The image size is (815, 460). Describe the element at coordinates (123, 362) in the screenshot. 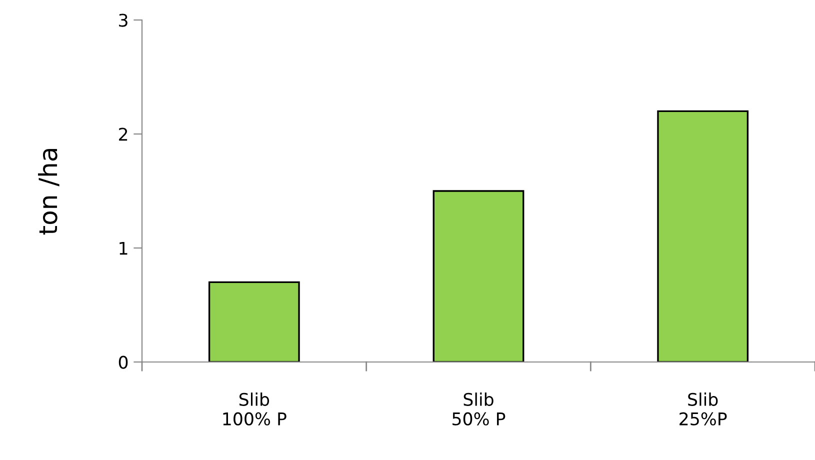

I see `y-tick-label: 0` at that location.